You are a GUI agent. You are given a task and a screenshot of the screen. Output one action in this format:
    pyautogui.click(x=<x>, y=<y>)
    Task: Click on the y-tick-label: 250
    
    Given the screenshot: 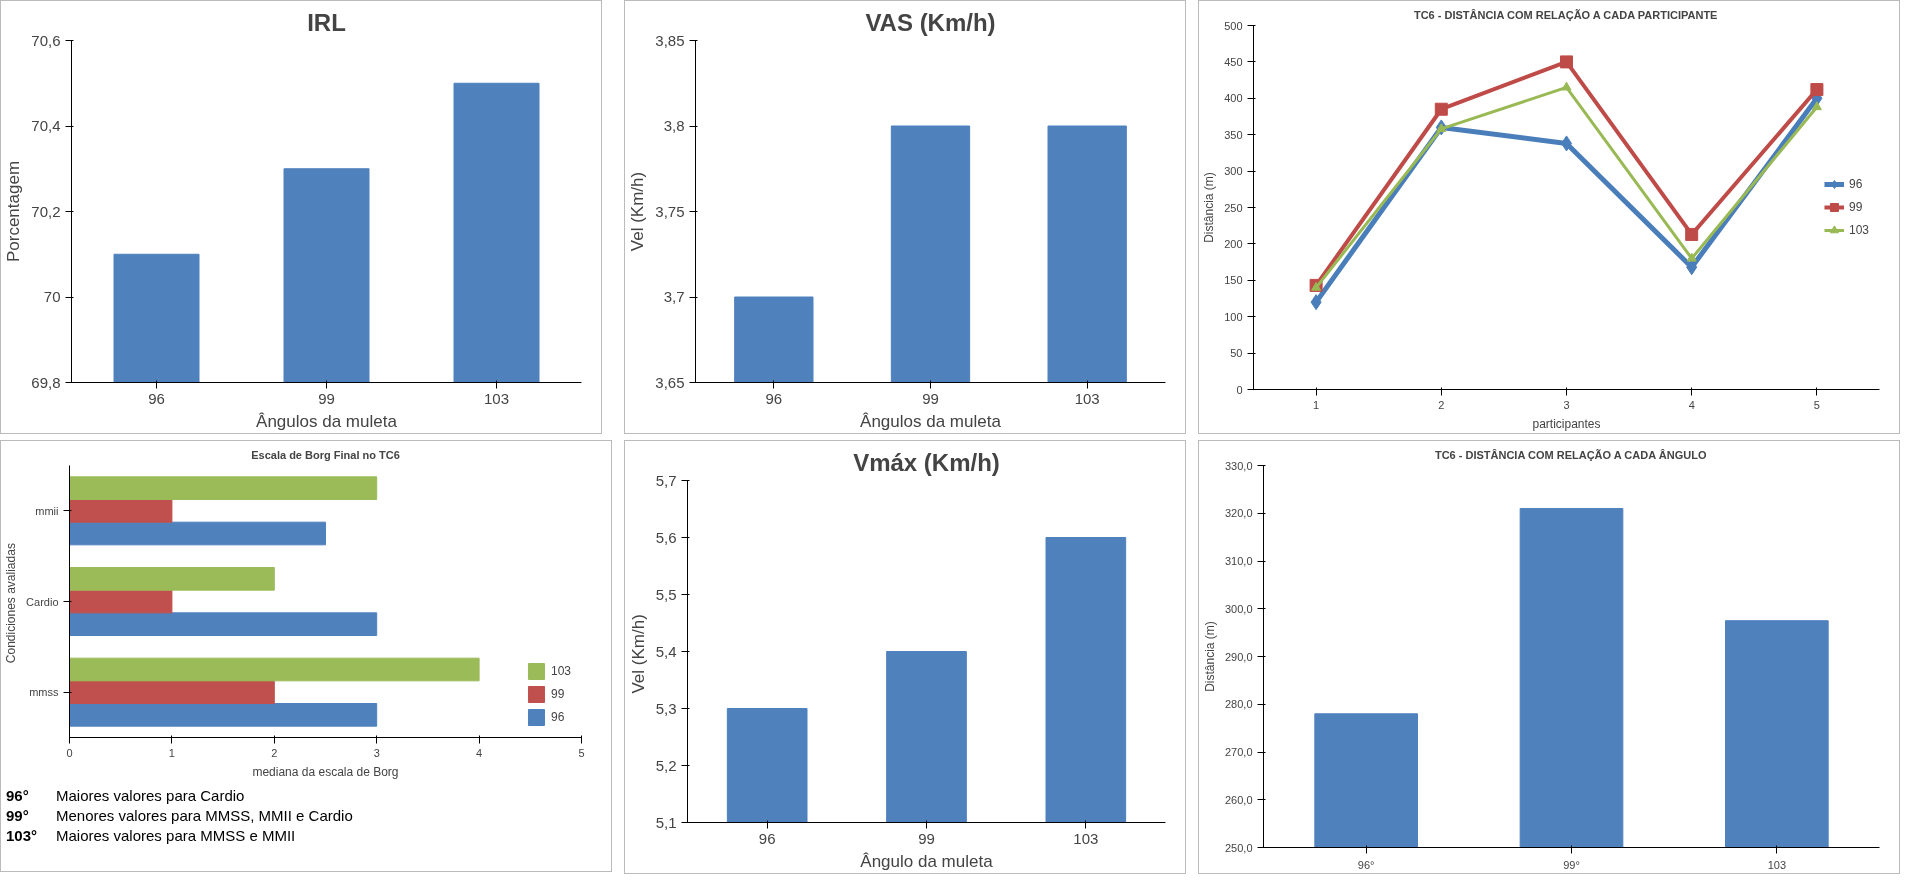 What is the action you would take?
    pyautogui.click(x=1233, y=207)
    